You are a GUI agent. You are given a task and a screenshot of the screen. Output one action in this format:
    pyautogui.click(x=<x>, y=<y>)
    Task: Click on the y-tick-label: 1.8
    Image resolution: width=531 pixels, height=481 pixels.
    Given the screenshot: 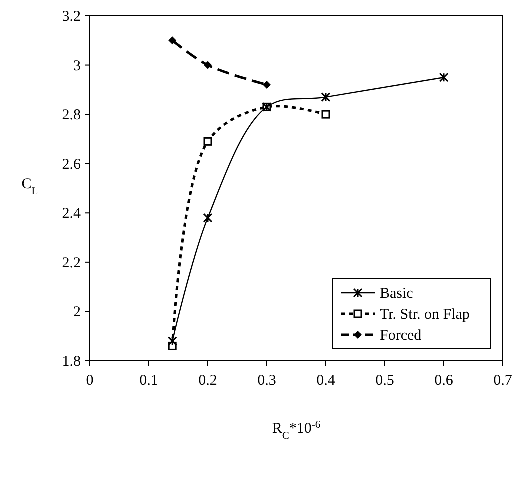 What is the action you would take?
    pyautogui.click(x=71, y=362)
    